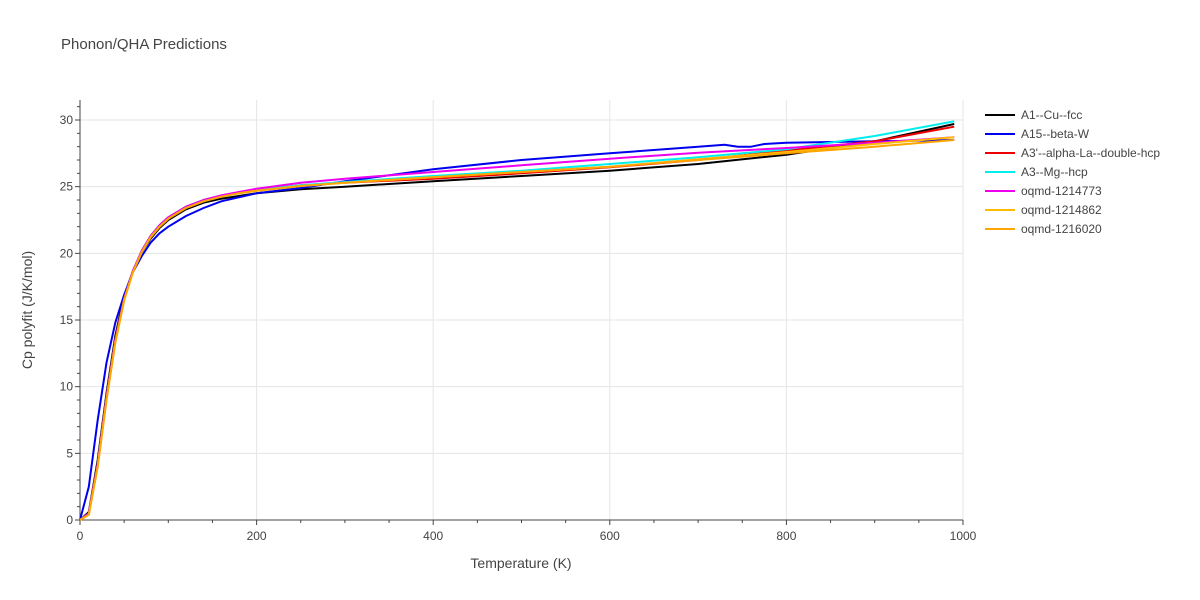 The width and height of the screenshot is (1200, 600). Describe the element at coordinates (1091, 152) in the screenshot. I see `legend-label: A3'--alpha-La--double-hcp` at that location.